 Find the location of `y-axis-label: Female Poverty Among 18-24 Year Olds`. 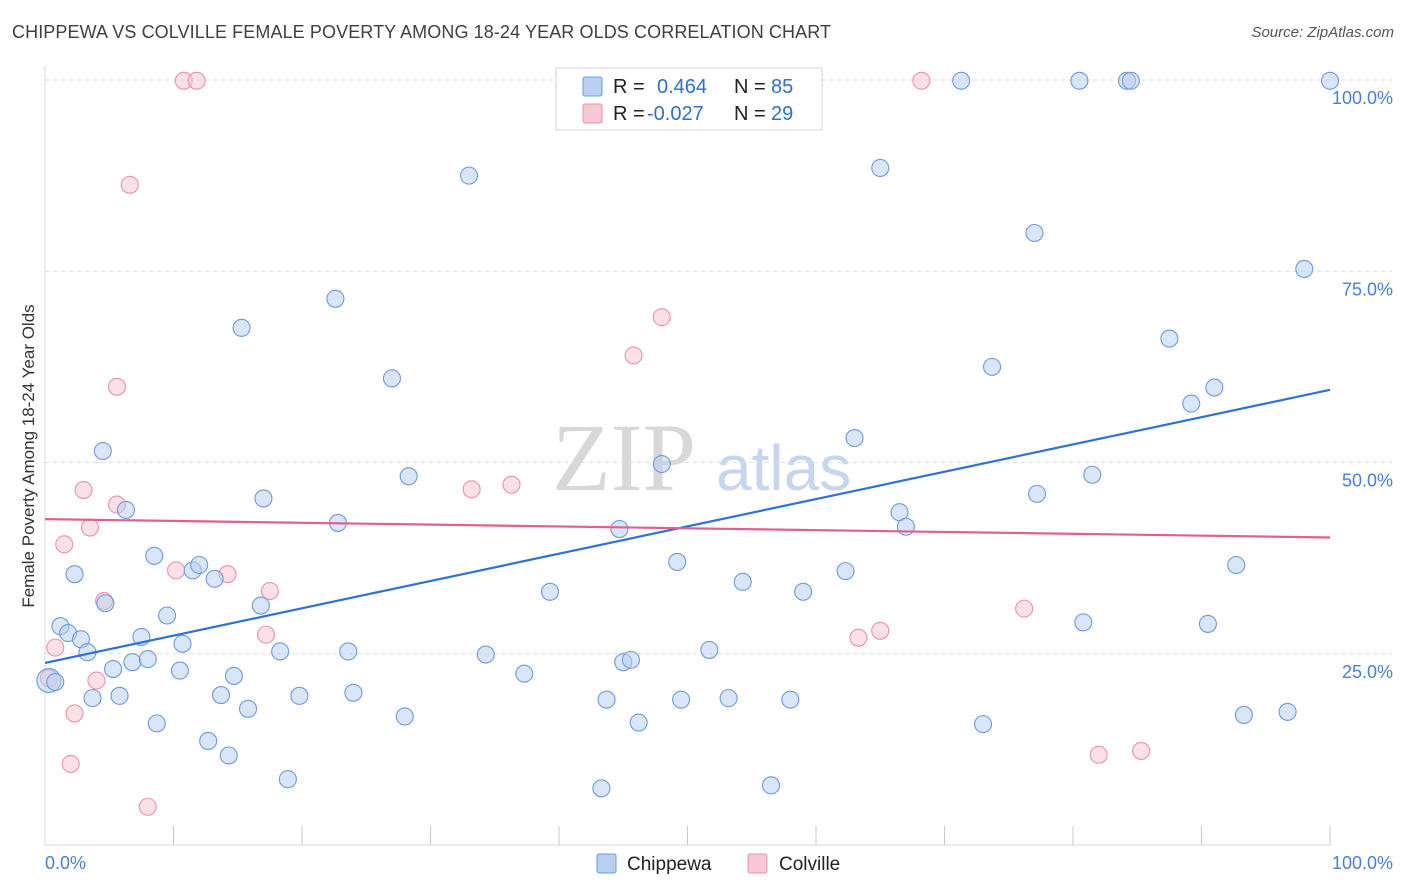

y-axis-label: Female Poverty Among 18-24 Year Olds is located at coordinates (28, 455).